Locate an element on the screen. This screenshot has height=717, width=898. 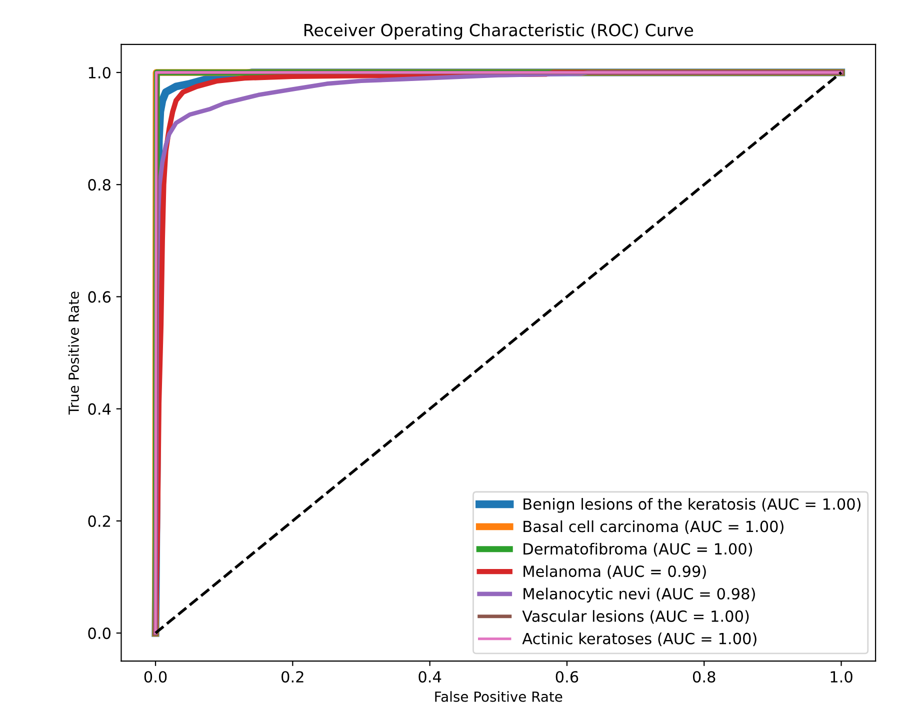
x-tick-label: 0.6 is located at coordinates (567, 677).